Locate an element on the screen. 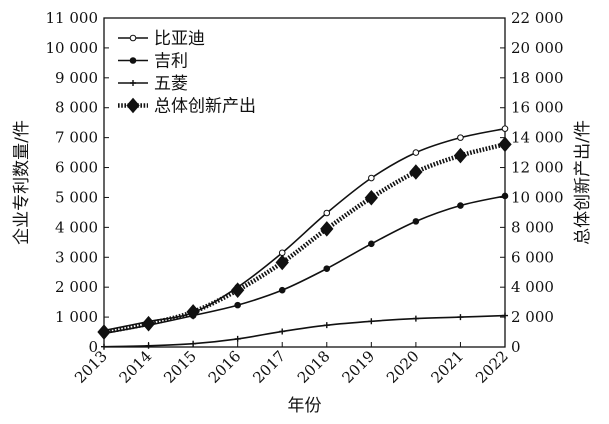 This screenshot has width=609, height=424. y-axis-left-label: 企业专利数量/件 is located at coordinates (22, 182).